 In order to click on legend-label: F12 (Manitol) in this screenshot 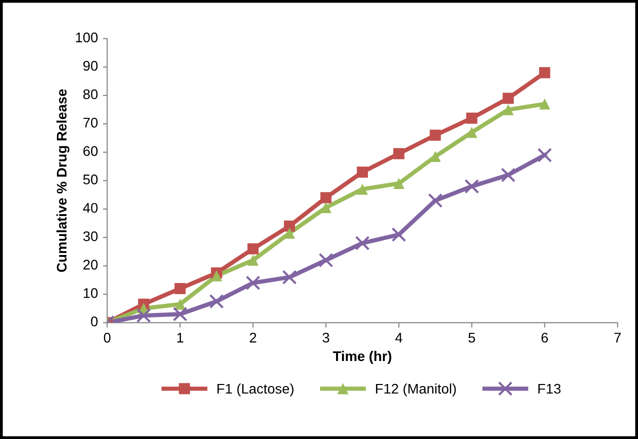, I will do `click(416, 389)`.